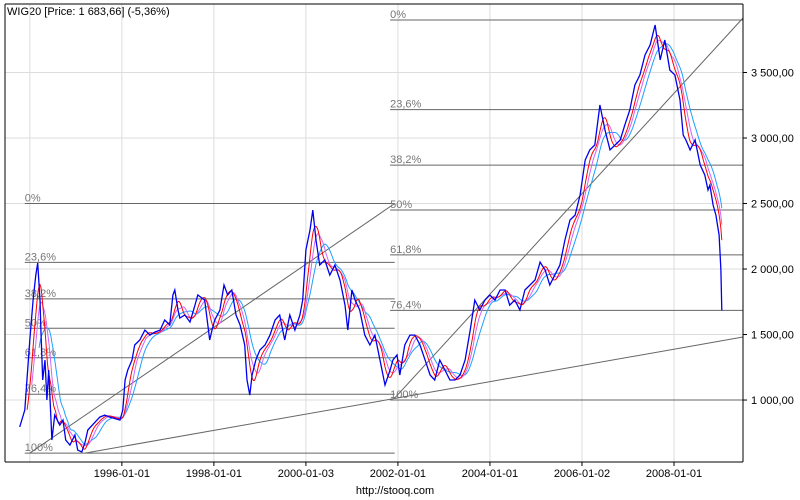 This screenshot has width=800, height=500. What do you see at coordinates (398, 474) in the screenshot?
I see `x-tick-label: 2002-01-01` at bounding box center [398, 474].